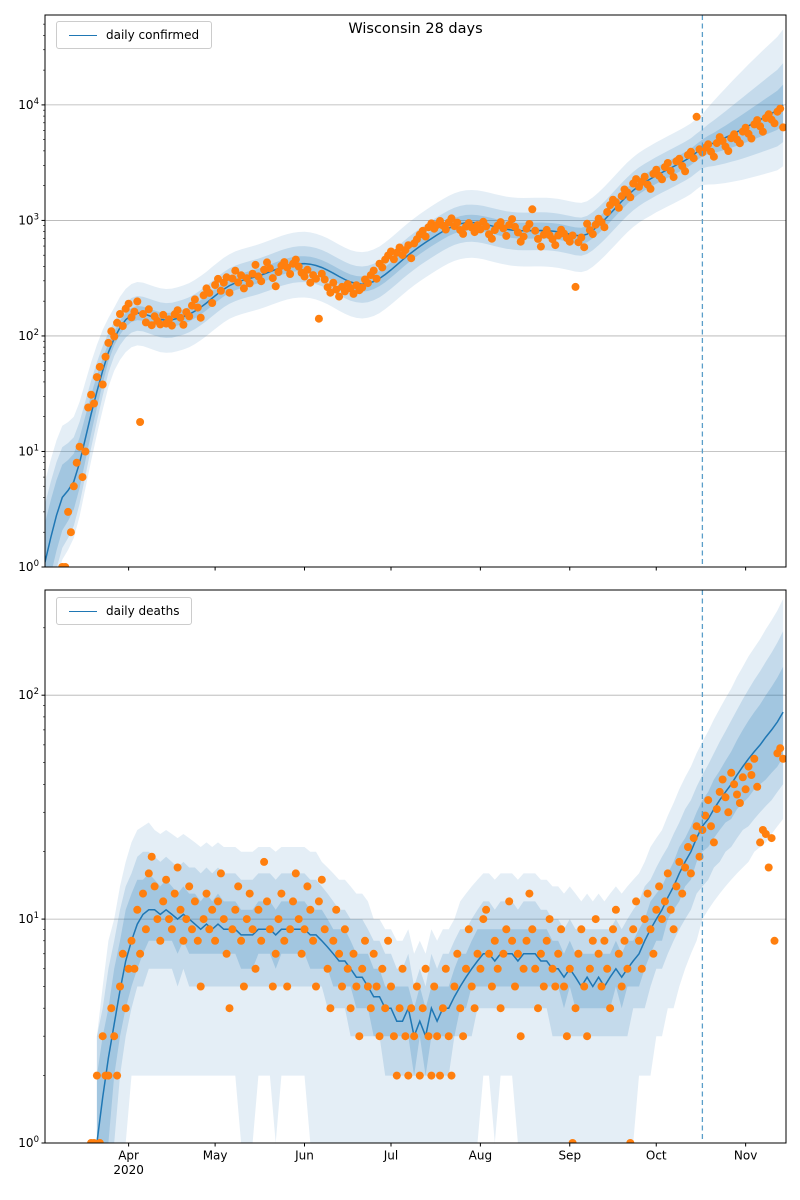  What do you see at coordinates (28, 219) in the screenshot?
I see `svg-text: 103` at bounding box center [28, 219].